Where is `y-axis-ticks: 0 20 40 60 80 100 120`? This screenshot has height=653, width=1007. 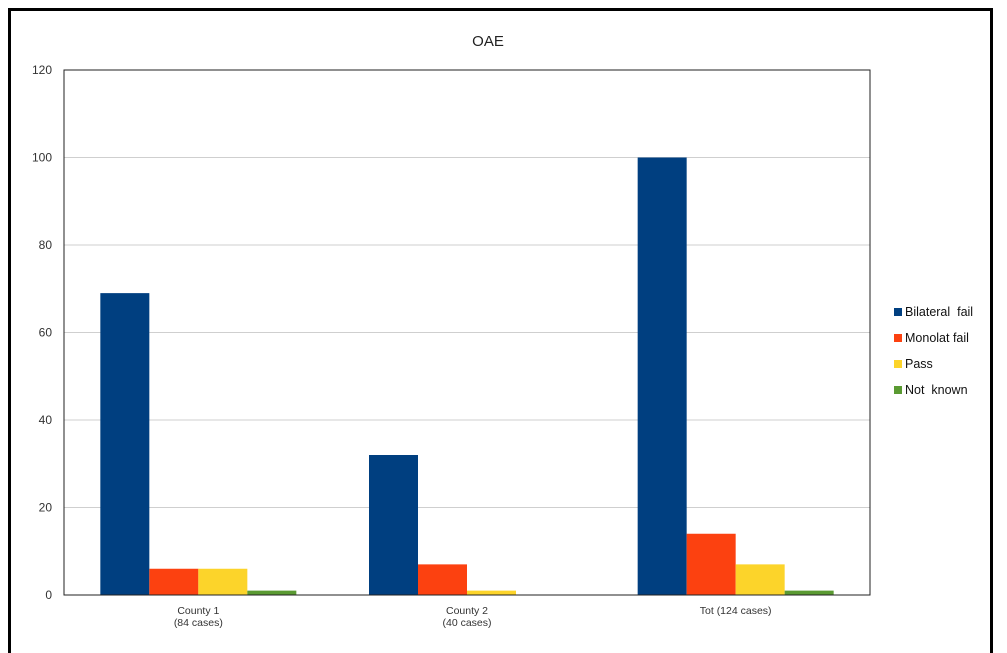 y-axis-ticks: 0 20 40 60 80 100 120 is located at coordinates (42, 332).